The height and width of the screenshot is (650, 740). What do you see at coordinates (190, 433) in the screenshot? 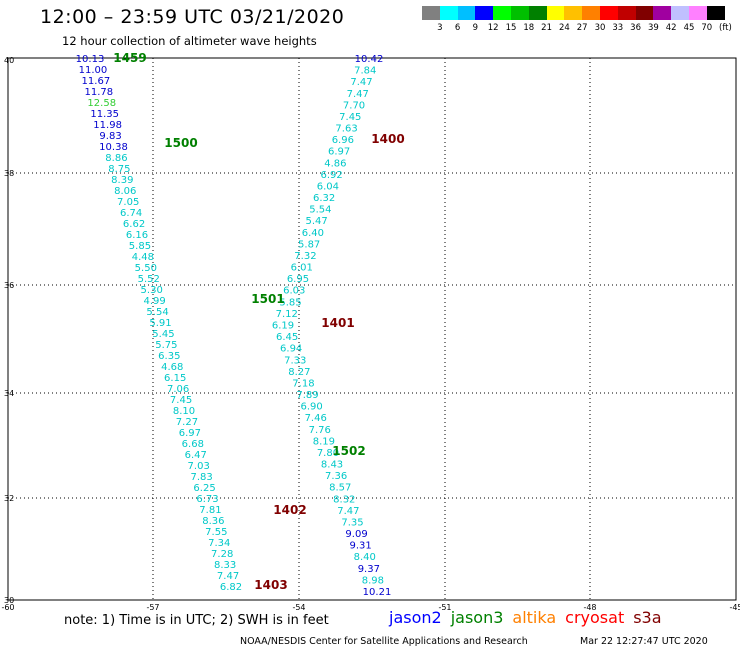
I see `jason3-track-value: 6.97` at bounding box center [190, 433].